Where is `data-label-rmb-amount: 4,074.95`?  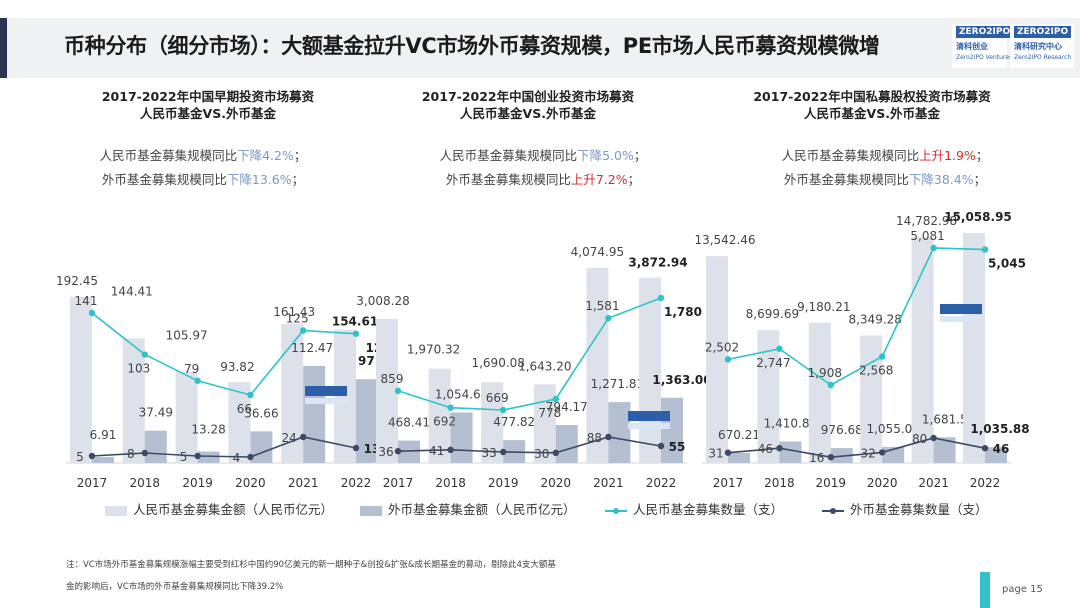
data-label-rmb-amount: 4,074.95 is located at coordinates (597, 252).